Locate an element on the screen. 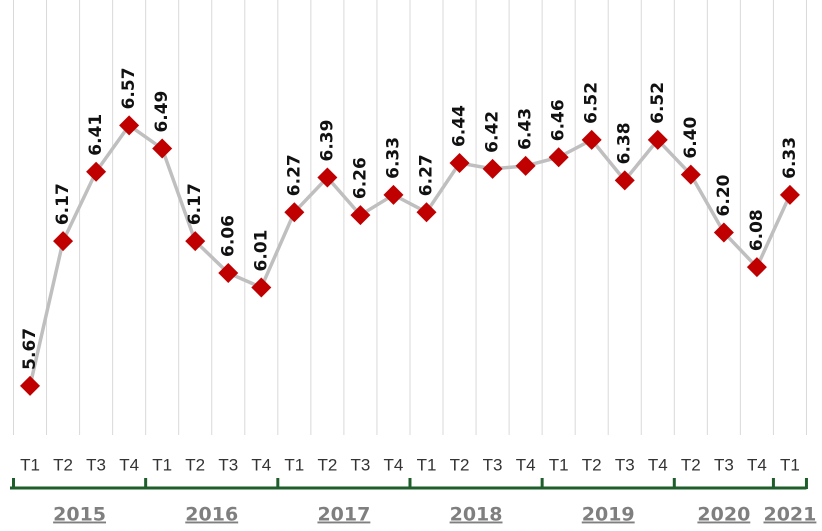 The height and width of the screenshot is (531, 822). data-label: 6.26 is located at coordinates (360, 178).